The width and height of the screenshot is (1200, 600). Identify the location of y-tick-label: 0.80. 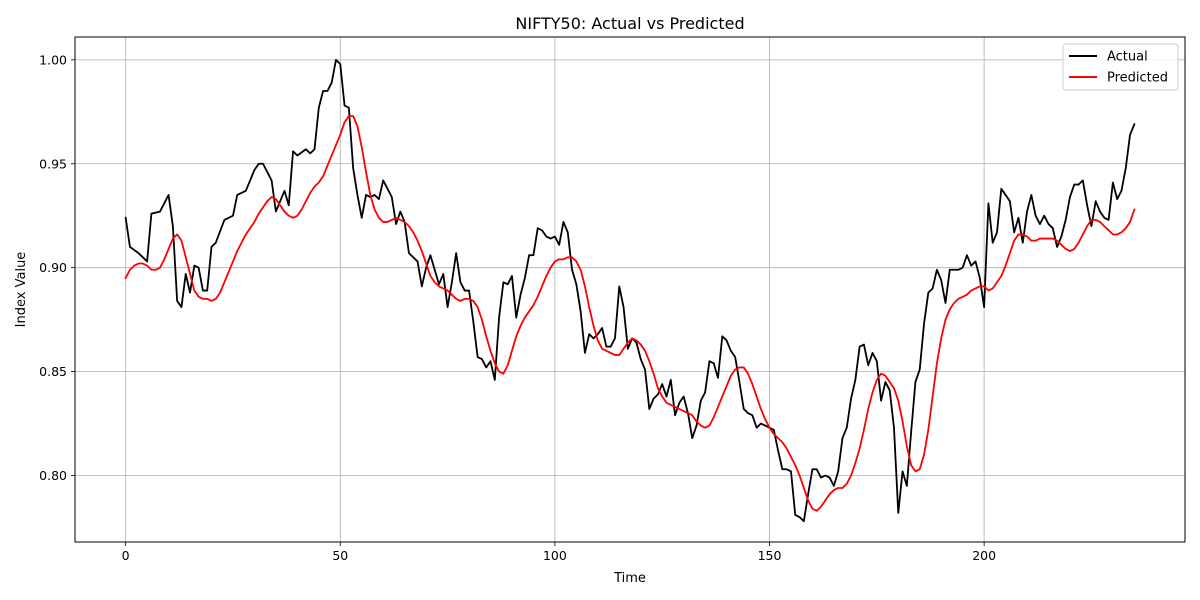
(53, 475).